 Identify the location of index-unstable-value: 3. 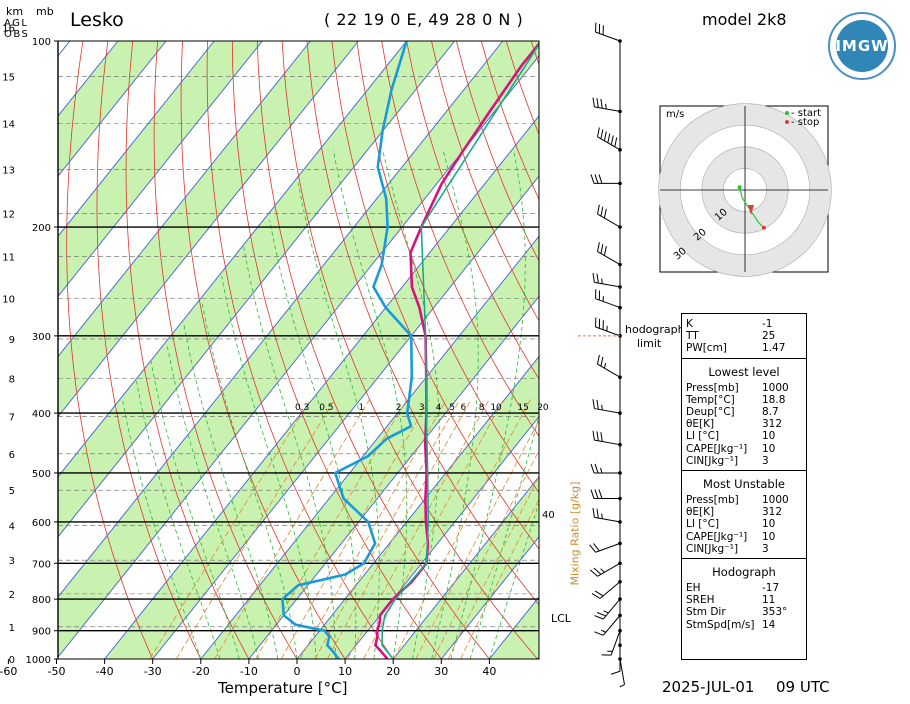
(784, 549).